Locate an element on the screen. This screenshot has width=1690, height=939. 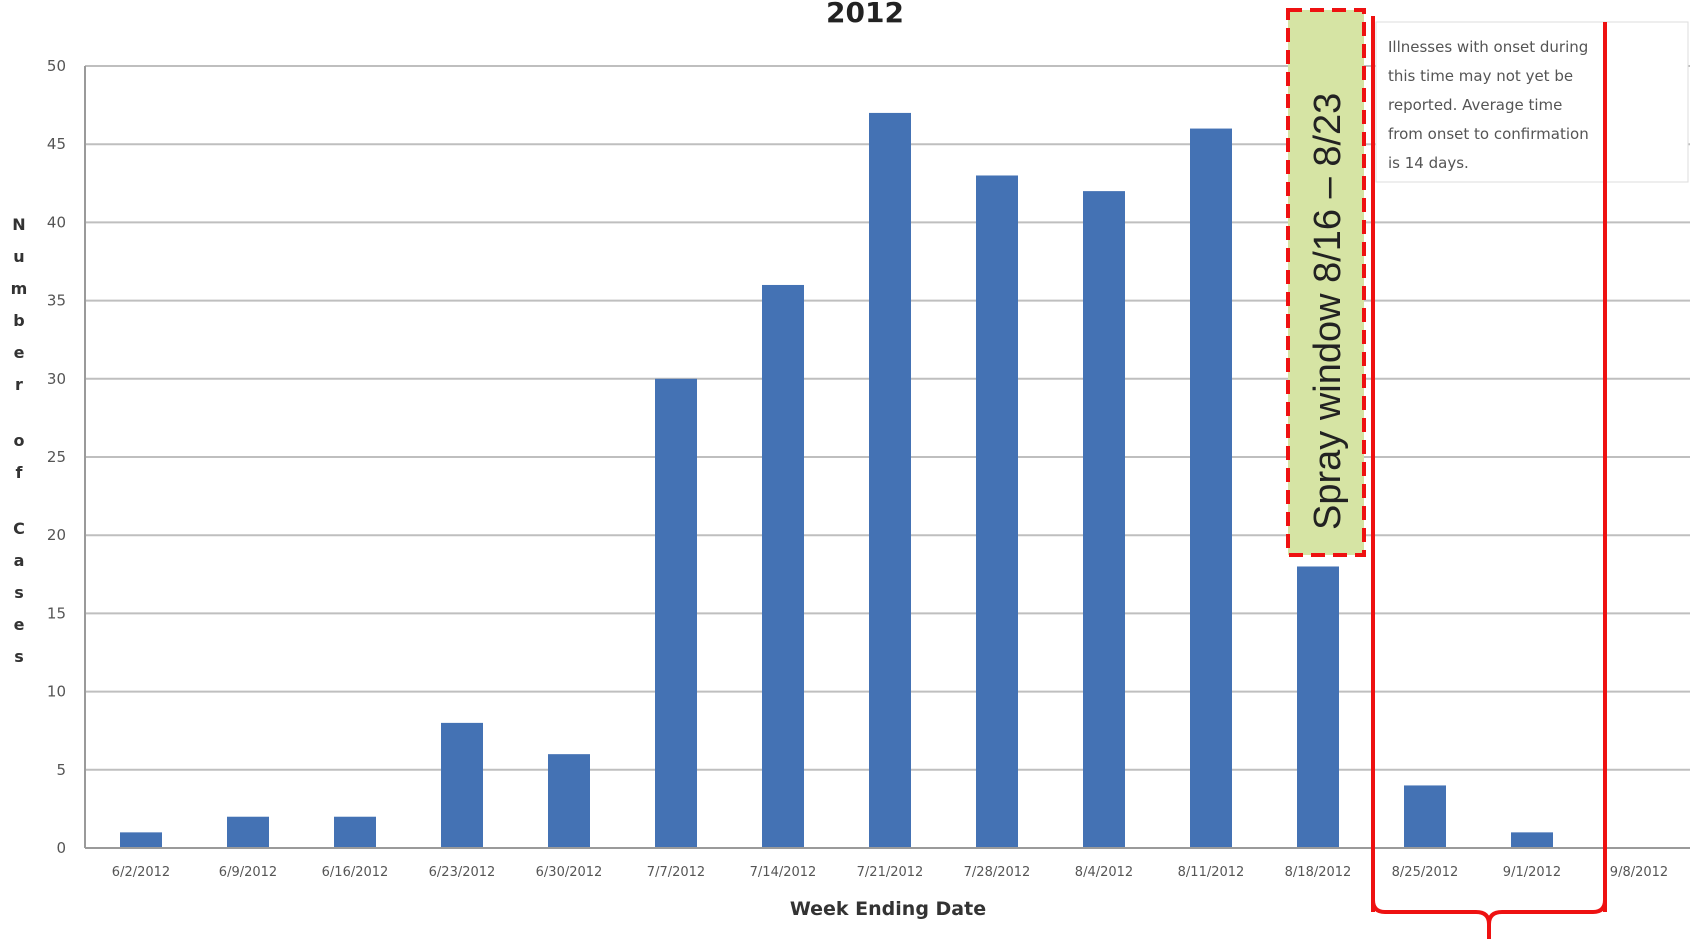
x-tick-label: 7/21/2012 is located at coordinates (890, 872).